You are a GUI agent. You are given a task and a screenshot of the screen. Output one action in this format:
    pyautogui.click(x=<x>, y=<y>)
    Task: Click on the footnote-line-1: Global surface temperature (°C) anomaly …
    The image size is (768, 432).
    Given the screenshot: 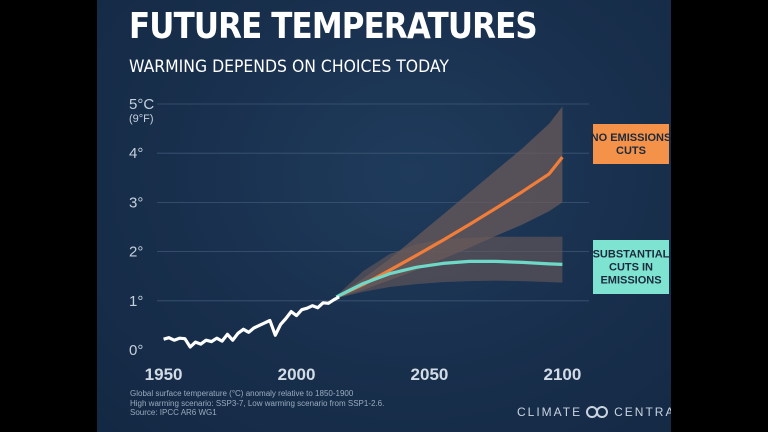 What is the action you would take?
    pyautogui.click(x=242, y=393)
    